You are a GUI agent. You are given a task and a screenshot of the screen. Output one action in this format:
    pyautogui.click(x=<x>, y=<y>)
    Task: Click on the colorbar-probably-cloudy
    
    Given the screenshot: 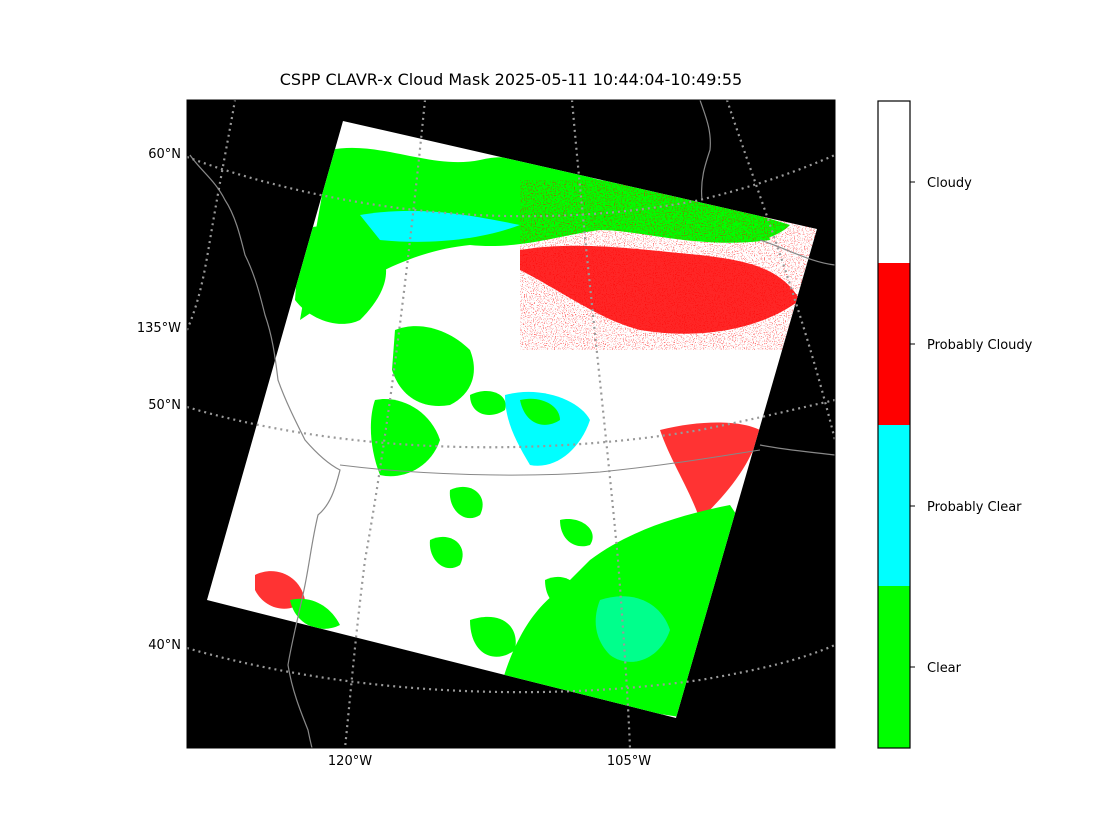 What is the action you would take?
    pyautogui.click(x=894, y=344)
    